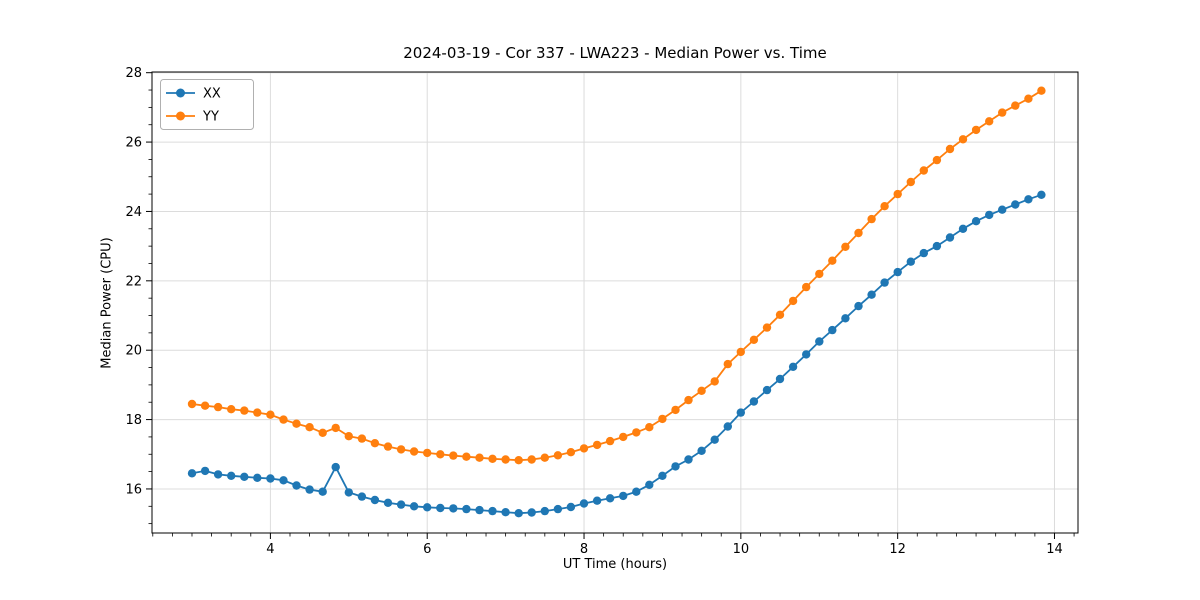 Image resolution: width=1200 pixels, height=600 pixels. What do you see at coordinates (584, 549) in the screenshot?
I see `x-tick-label: 8` at bounding box center [584, 549].